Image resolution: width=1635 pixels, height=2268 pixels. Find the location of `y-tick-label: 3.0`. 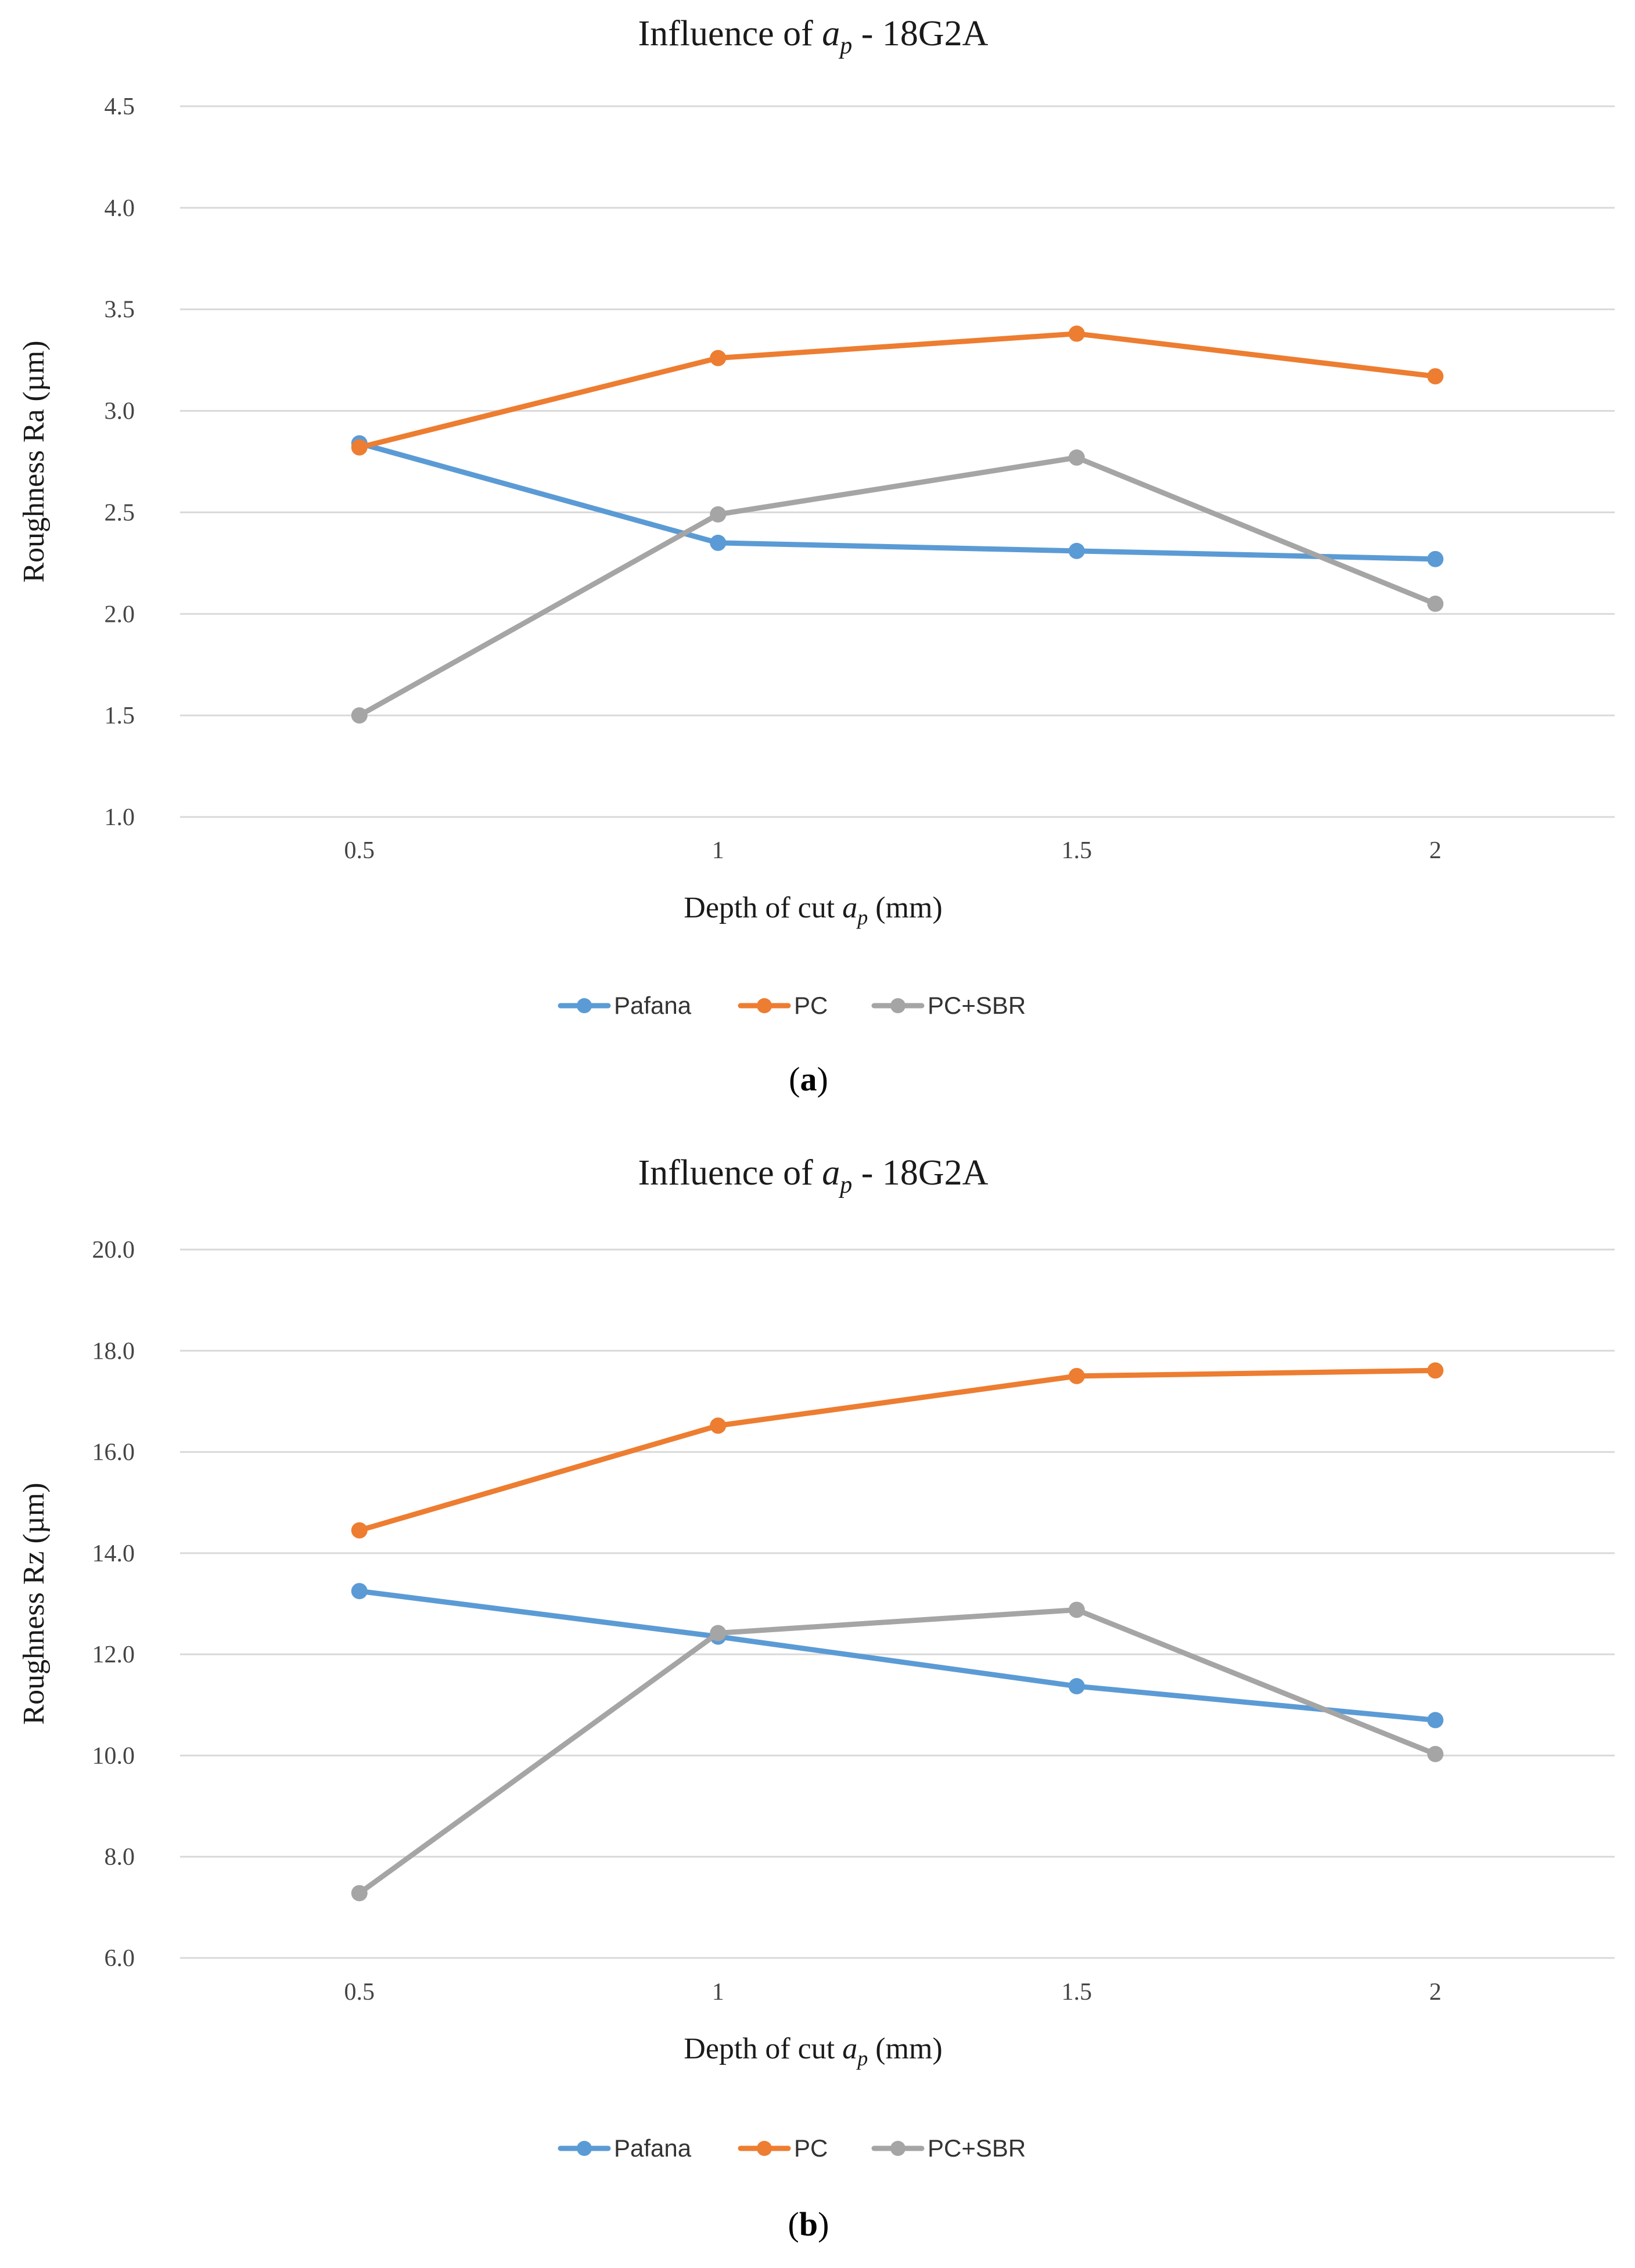

y-tick-label: 3.0 is located at coordinates (120, 412).